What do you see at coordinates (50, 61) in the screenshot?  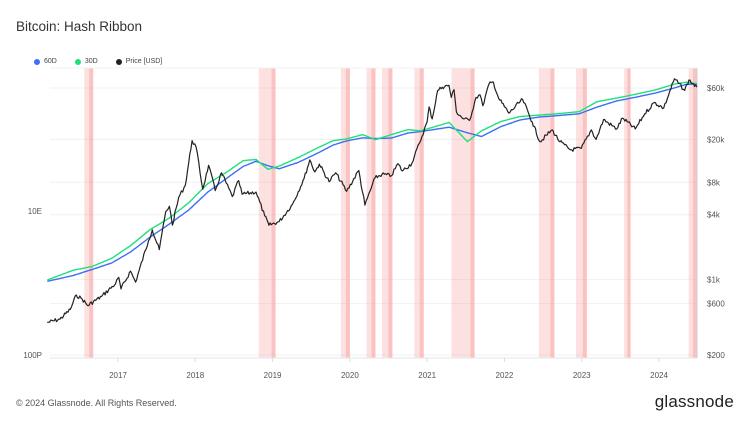 I see `legend-label: 60D` at bounding box center [50, 61].